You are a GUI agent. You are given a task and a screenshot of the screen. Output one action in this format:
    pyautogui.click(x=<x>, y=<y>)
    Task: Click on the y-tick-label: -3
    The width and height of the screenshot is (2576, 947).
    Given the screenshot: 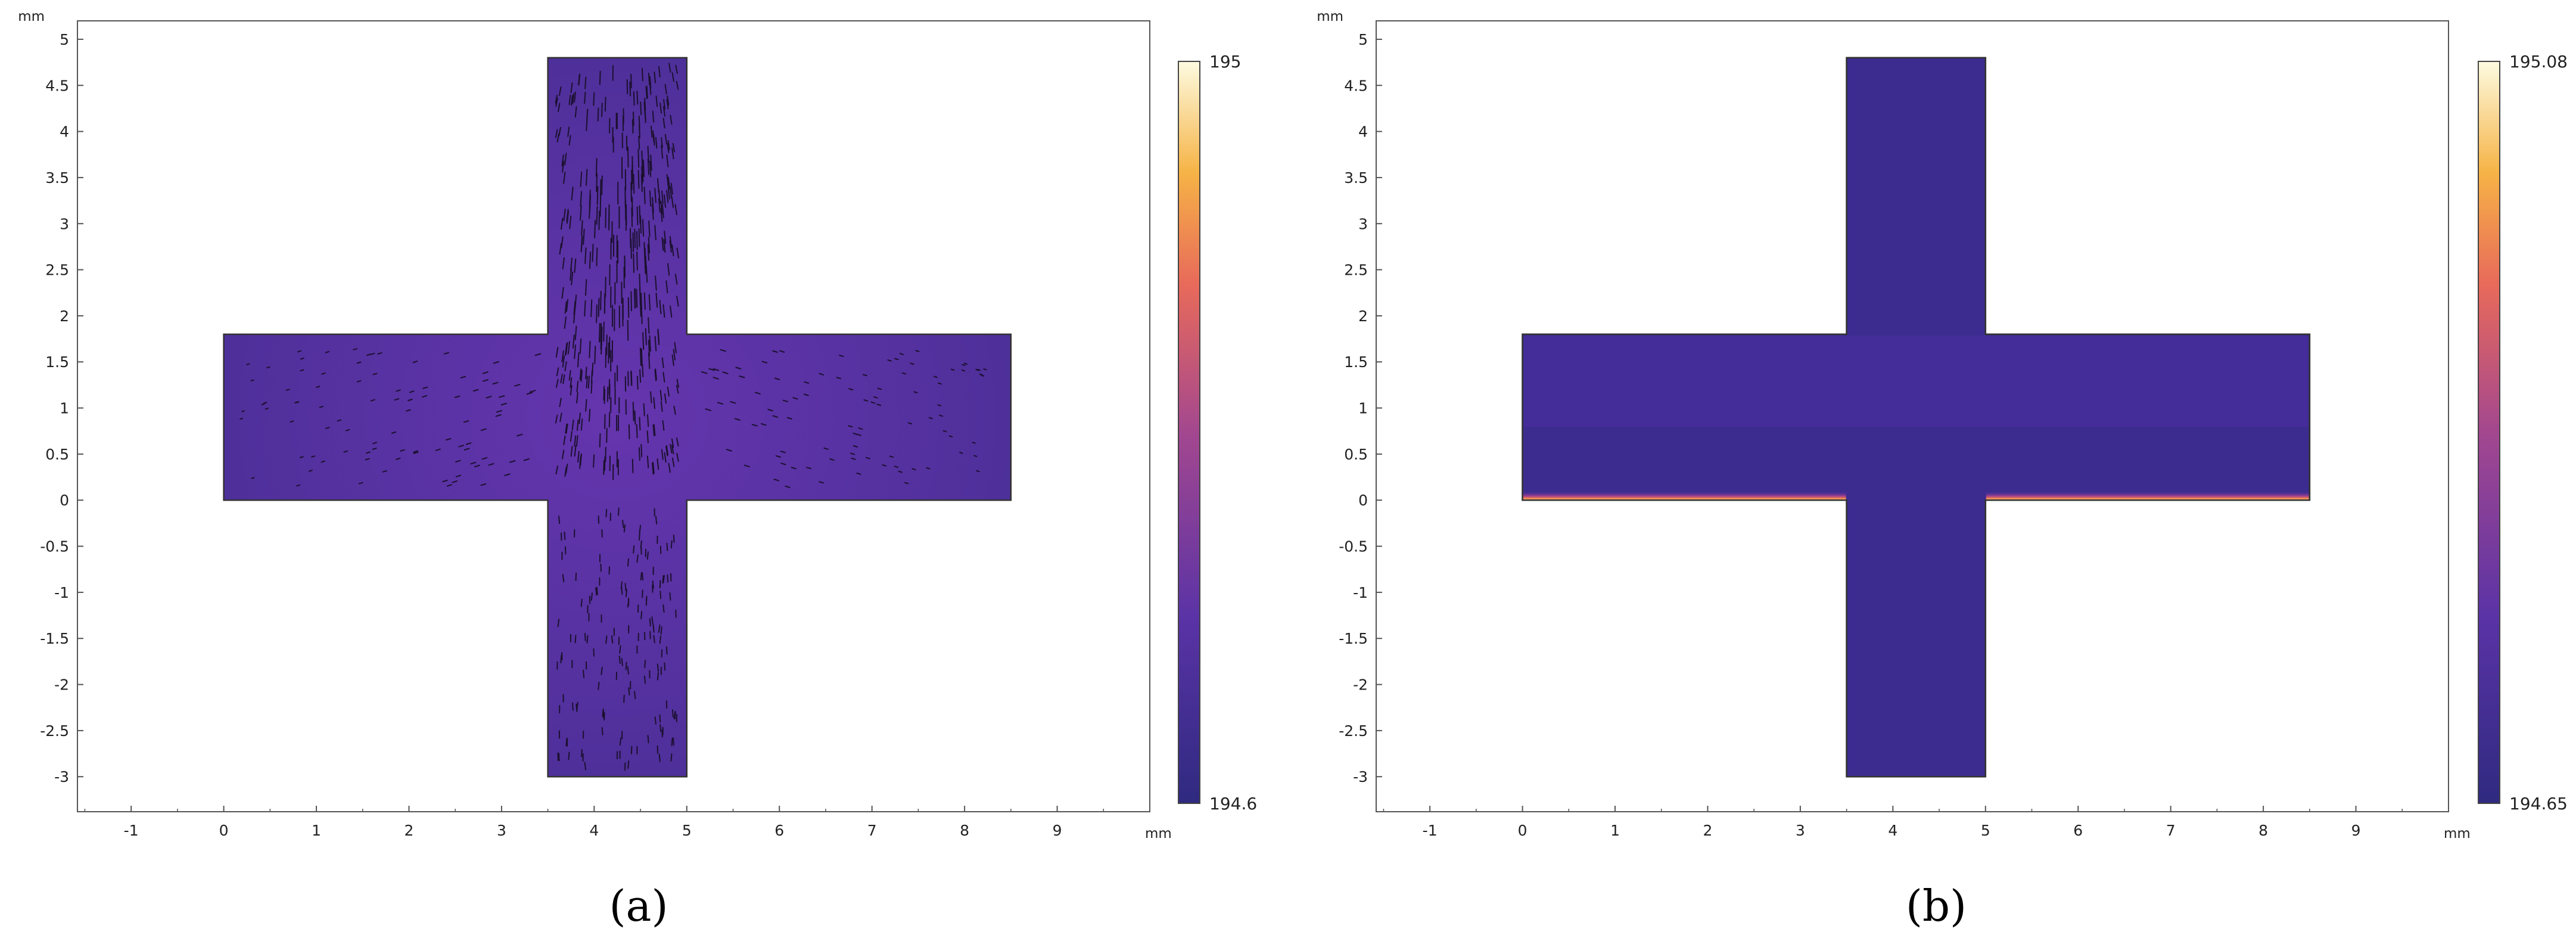 What is the action you would take?
    pyautogui.click(x=1360, y=776)
    